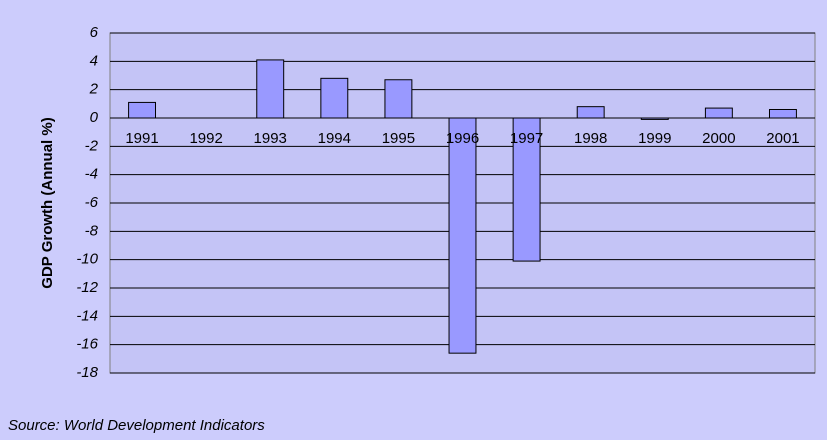 This screenshot has width=827, height=440. Describe the element at coordinates (398, 138) in the screenshot. I see `x-tick-label: 1995` at that location.